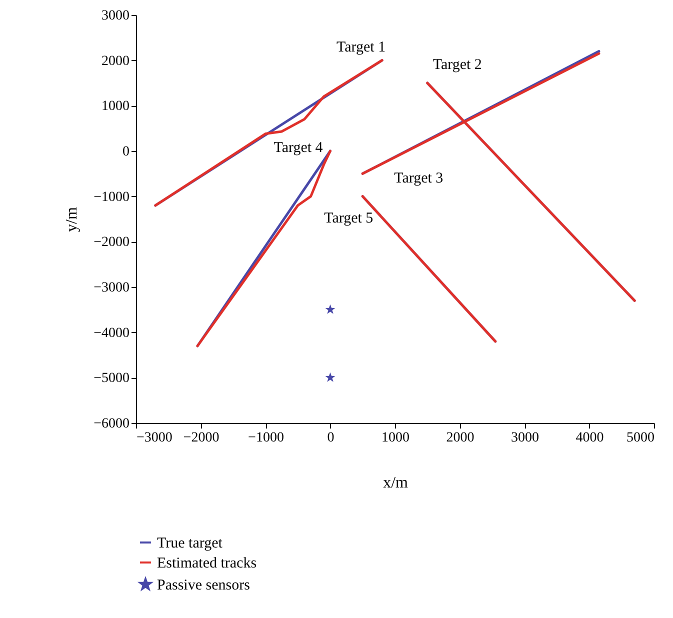 Image resolution: width=673 pixels, height=618 pixels. What do you see at coordinates (116, 61) in the screenshot?
I see `y-tick-label: 2000` at bounding box center [116, 61].